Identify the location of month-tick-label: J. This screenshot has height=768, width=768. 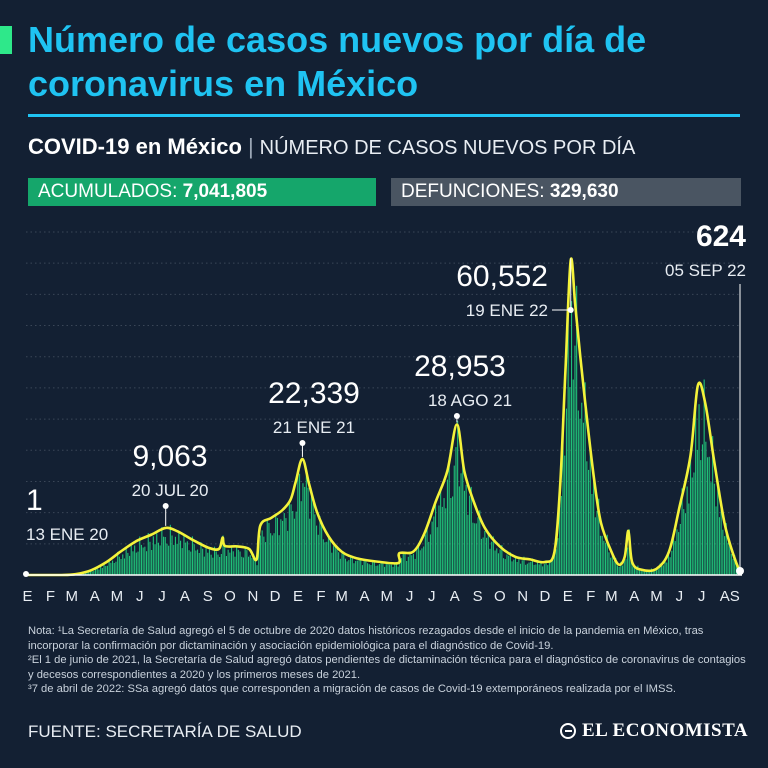
(162, 596).